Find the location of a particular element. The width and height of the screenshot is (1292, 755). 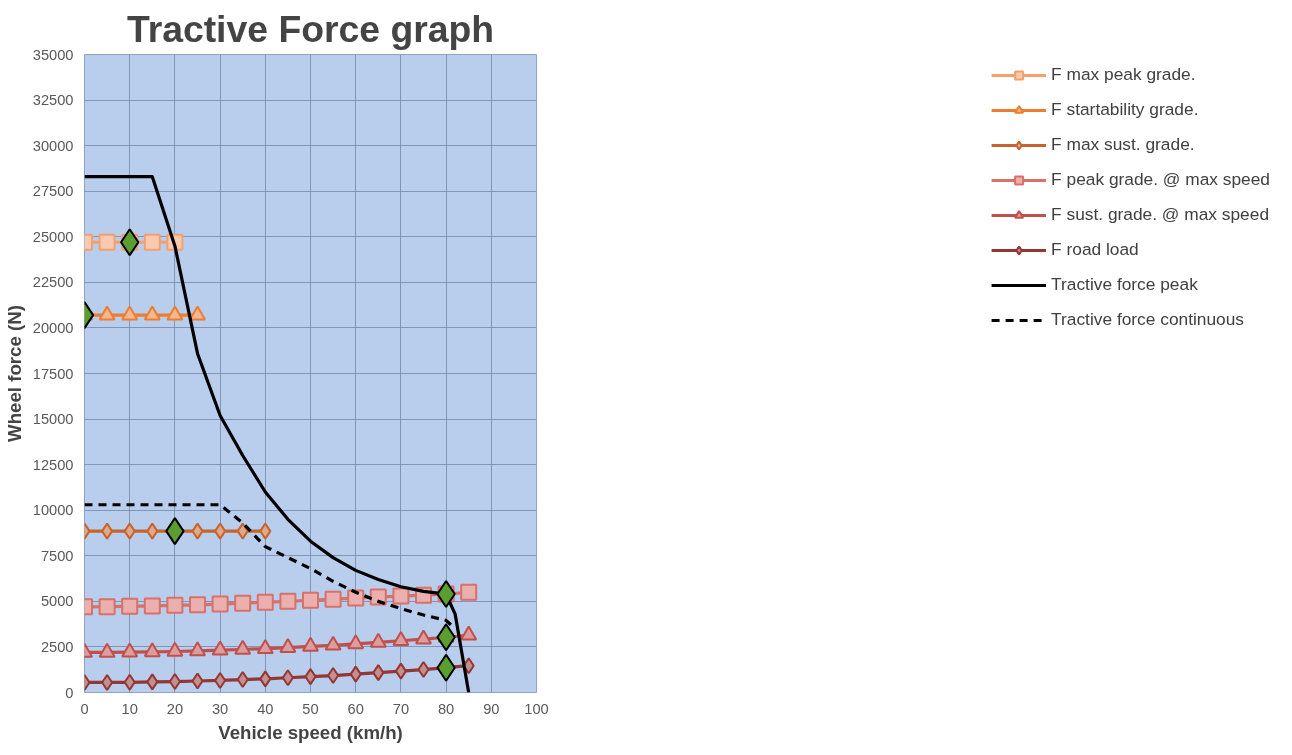

x-tick-label: 60 is located at coordinates (355, 708).